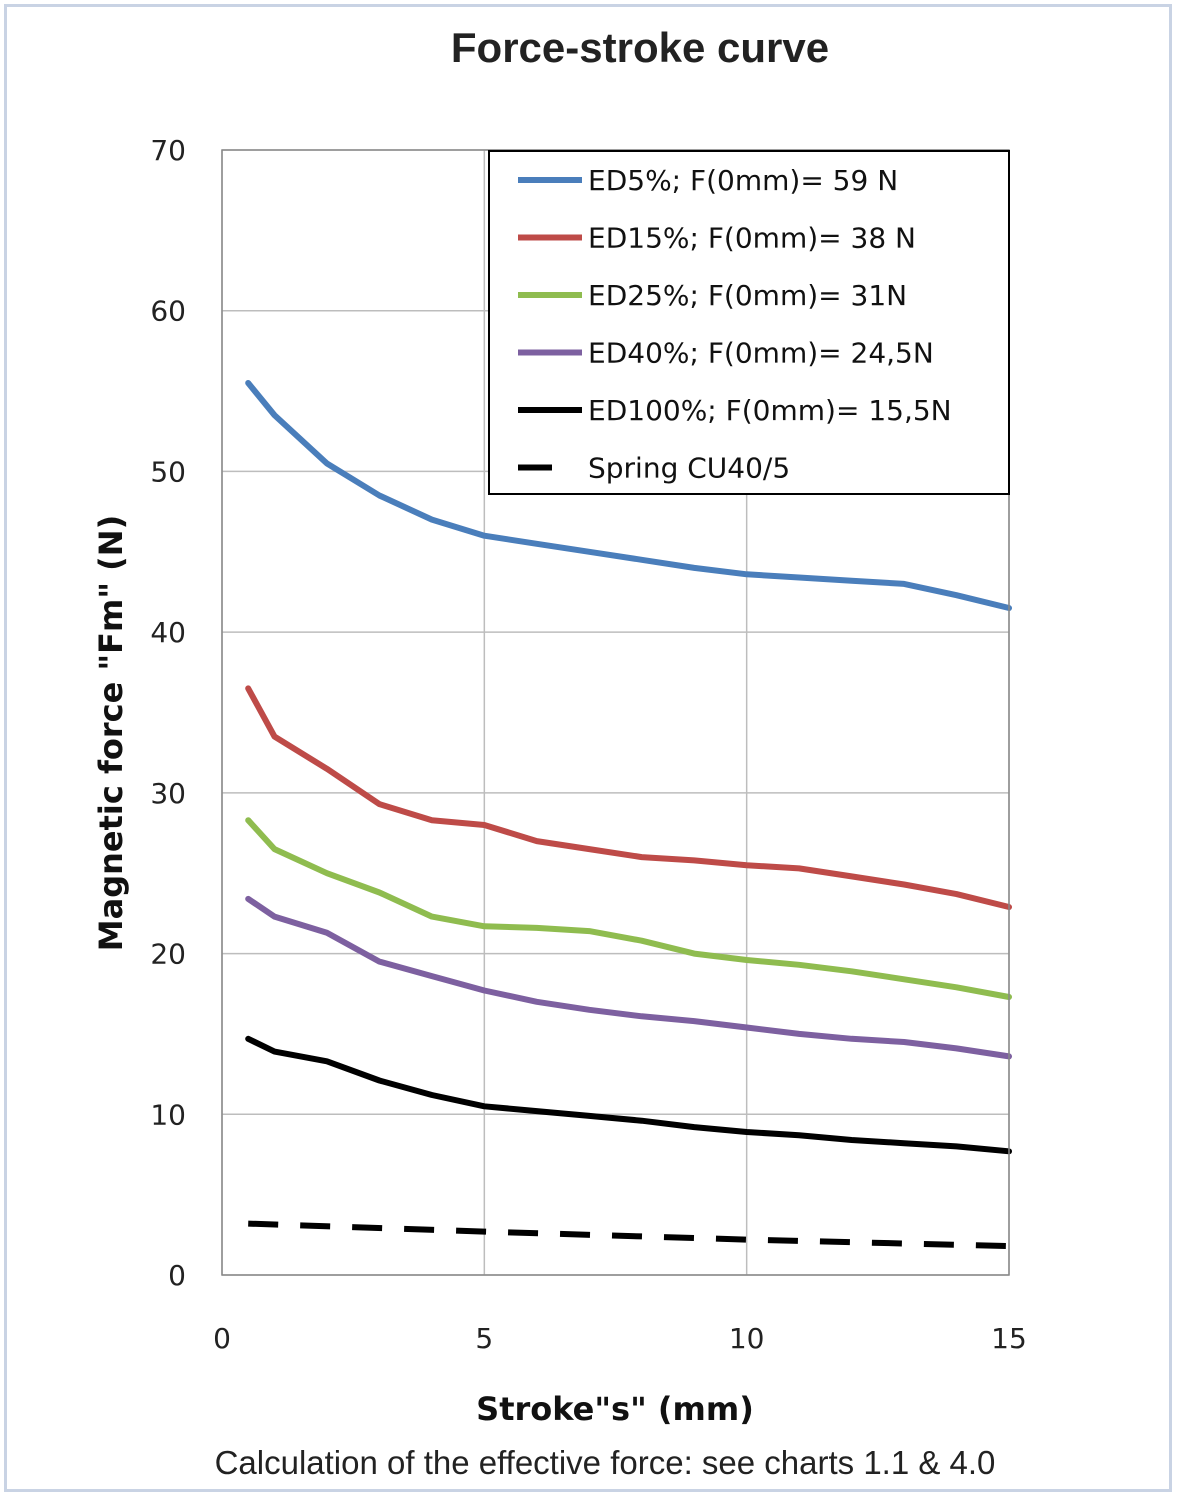 This screenshot has height=1500, width=1180. What do you see at coordinates (615, 1409) in the screenshot?
I see `x-axis-label: Stroke"s" (mm)` at bounding box center [615, 1409].